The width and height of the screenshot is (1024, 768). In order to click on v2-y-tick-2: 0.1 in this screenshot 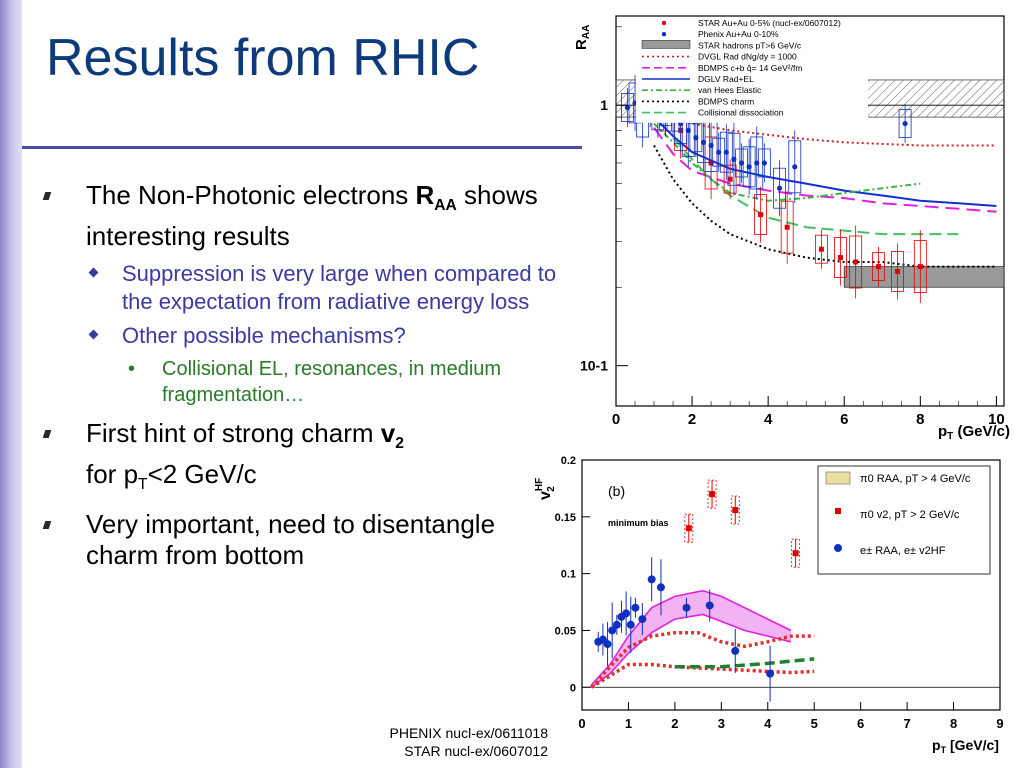, I will do `click(568, 575)`.